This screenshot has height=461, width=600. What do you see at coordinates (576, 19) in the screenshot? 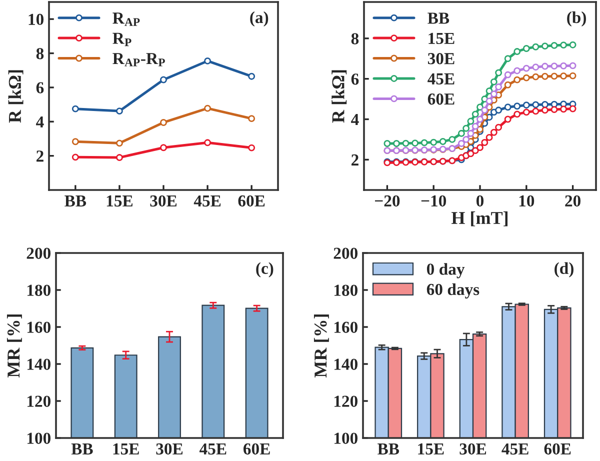
I see `annotation: (b)` at bounding box center [576, 19].